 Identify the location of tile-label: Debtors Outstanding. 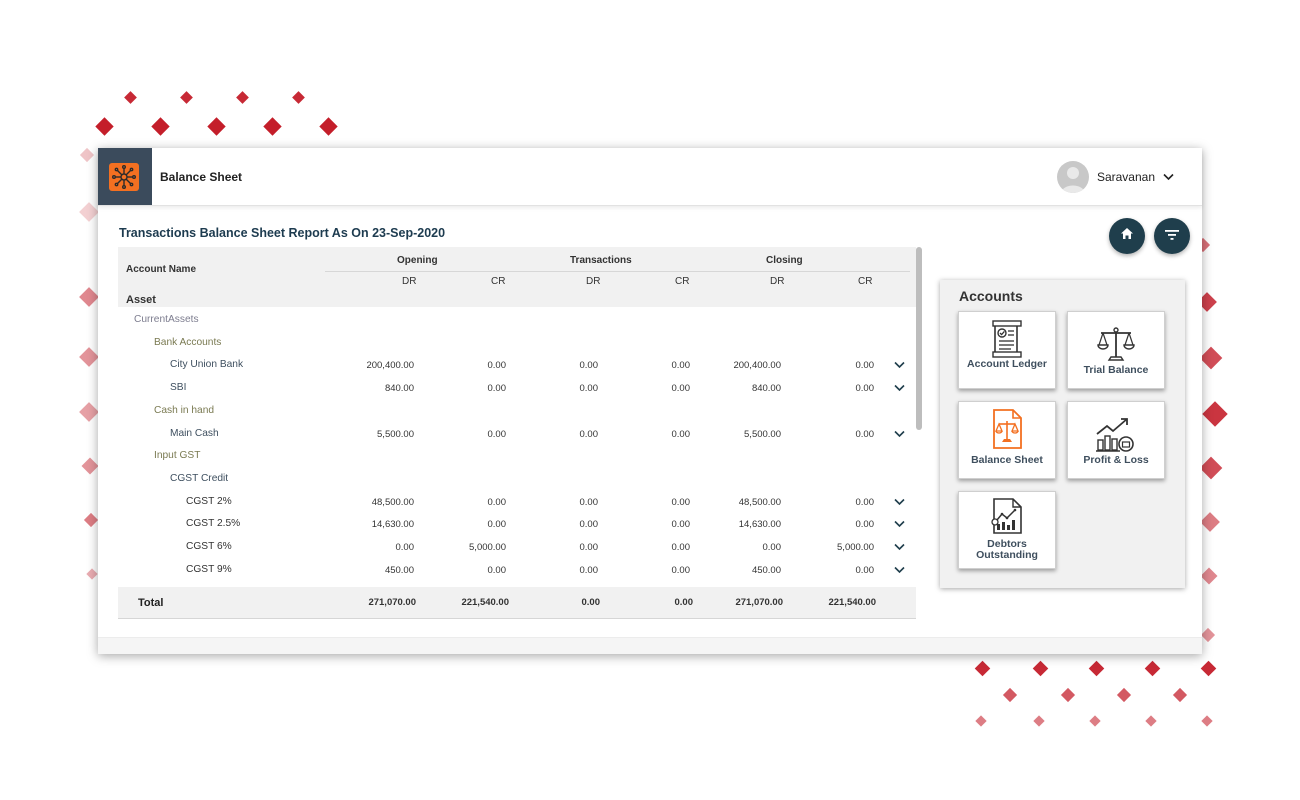
(1007, 549).